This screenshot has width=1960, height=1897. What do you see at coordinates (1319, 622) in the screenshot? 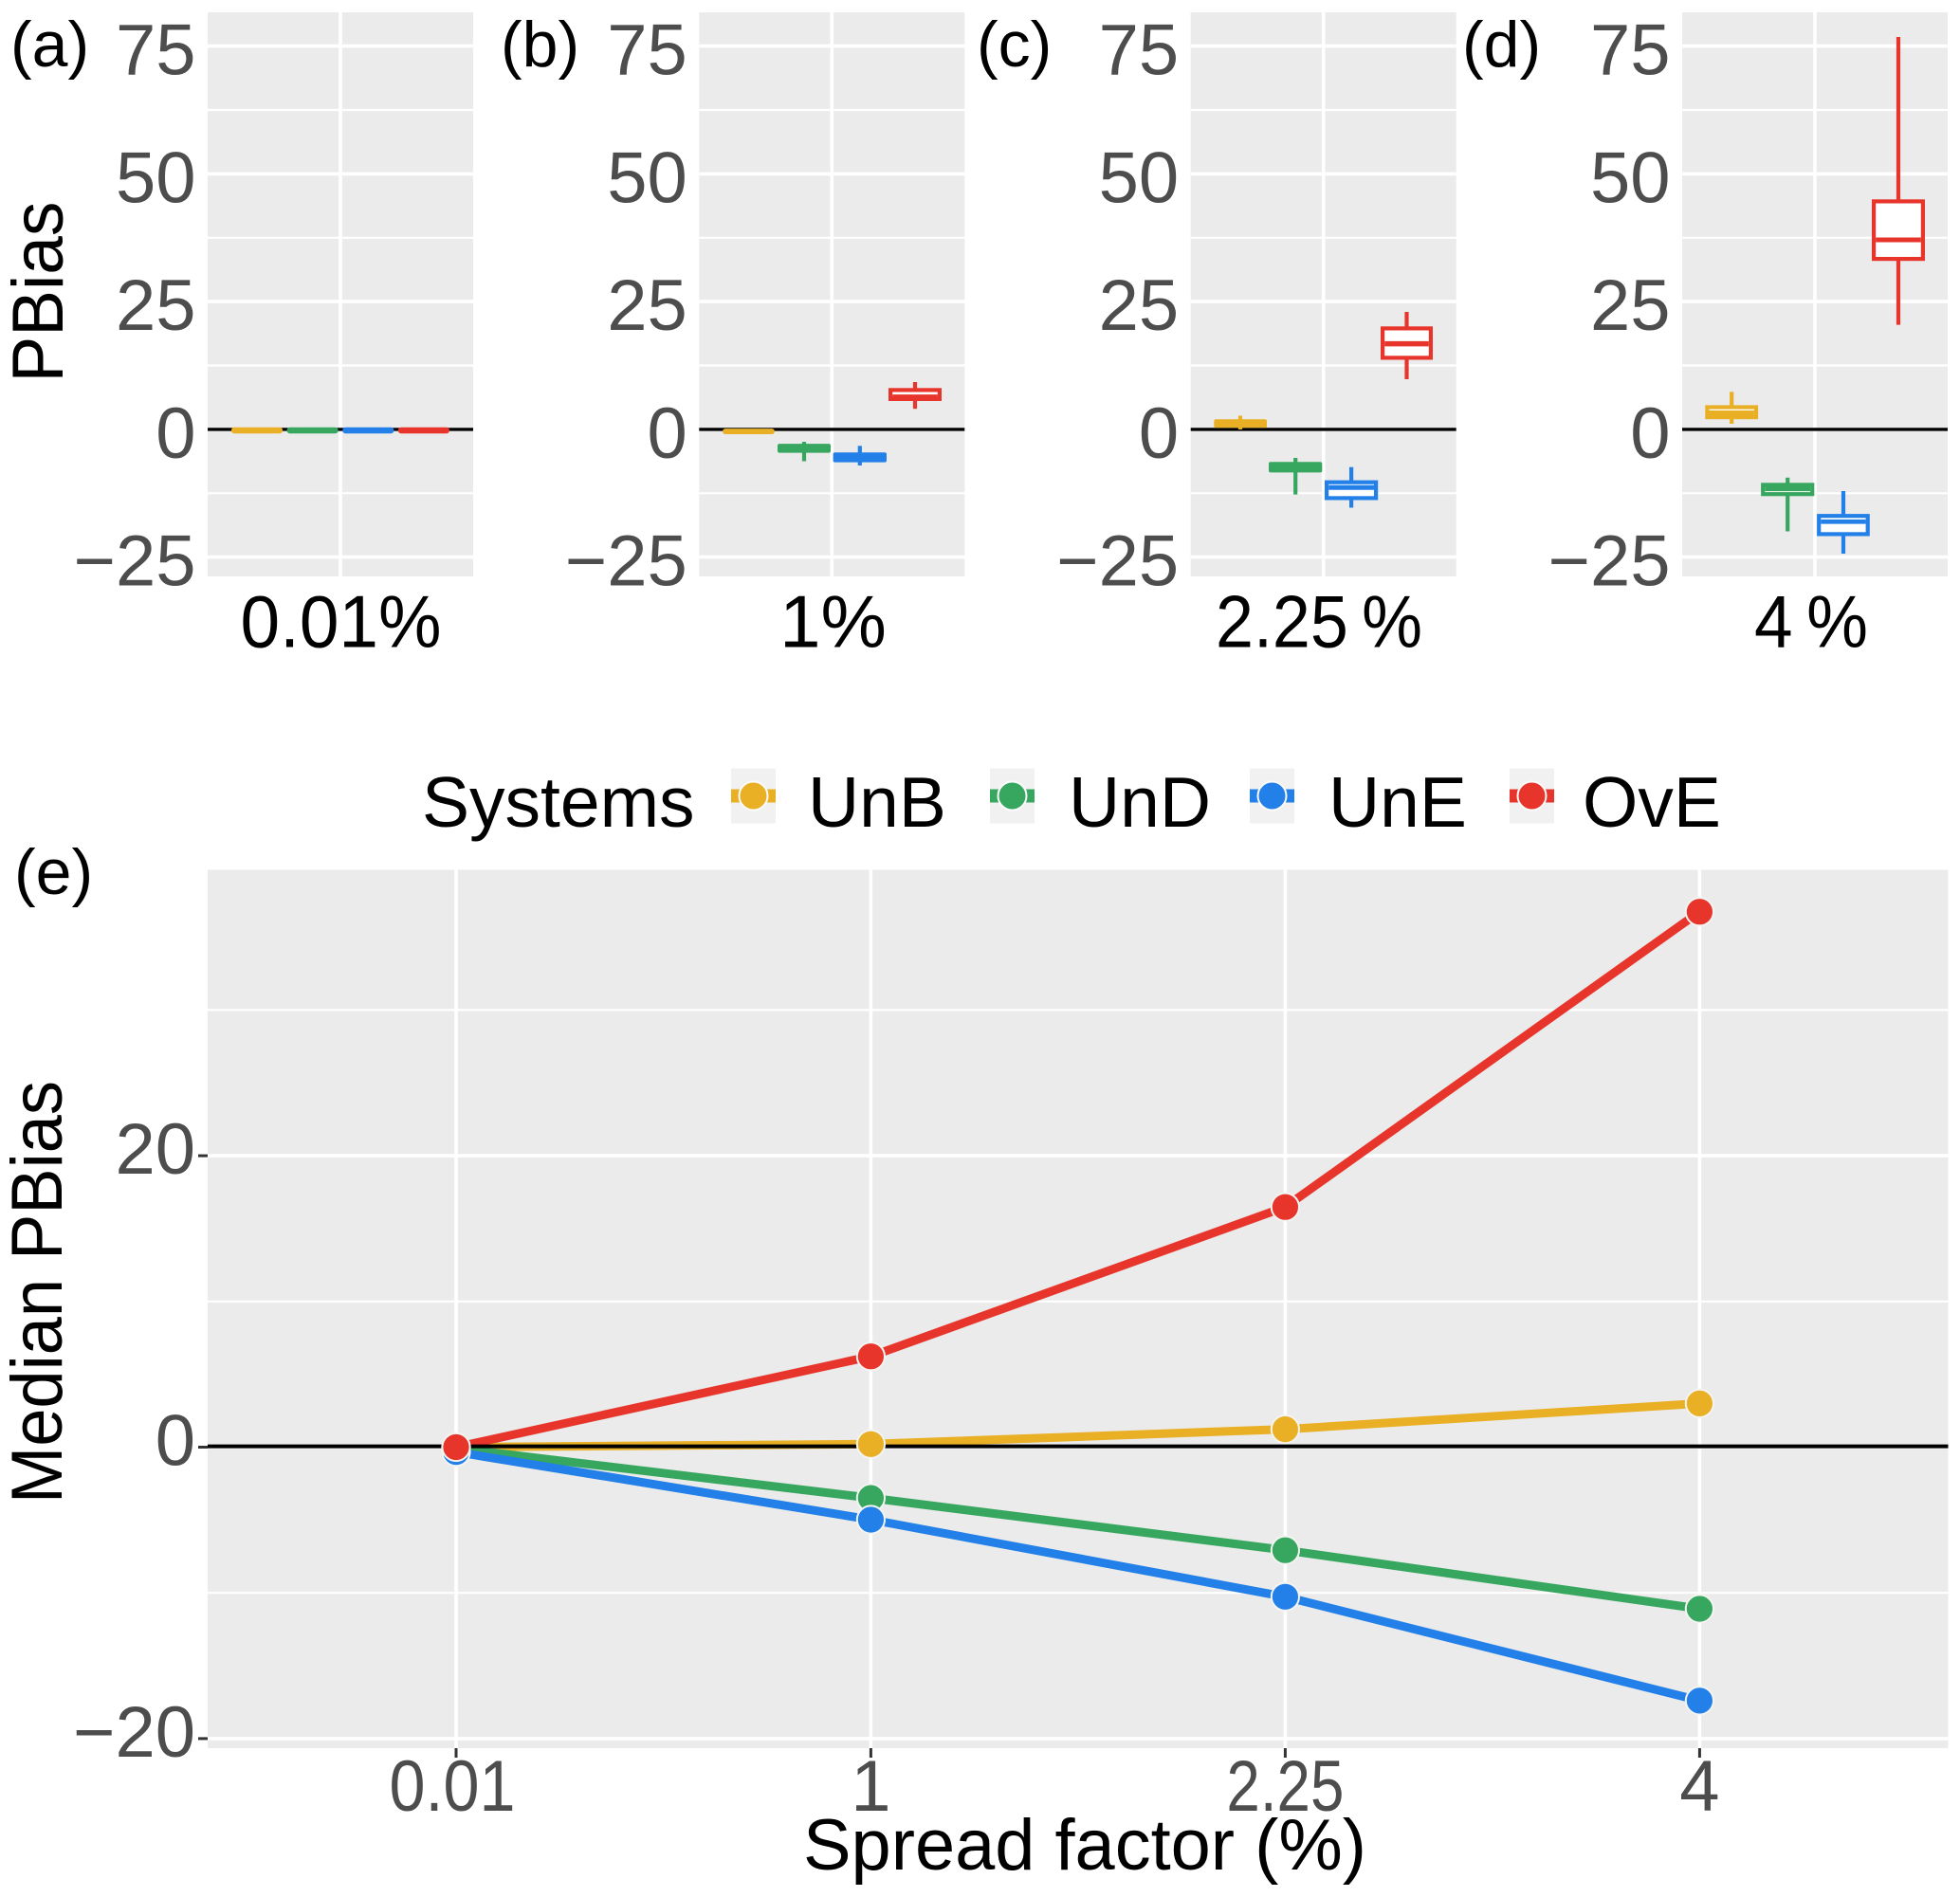
I see `svg-text: 2.25 %` at bounding box center [1319, 622].